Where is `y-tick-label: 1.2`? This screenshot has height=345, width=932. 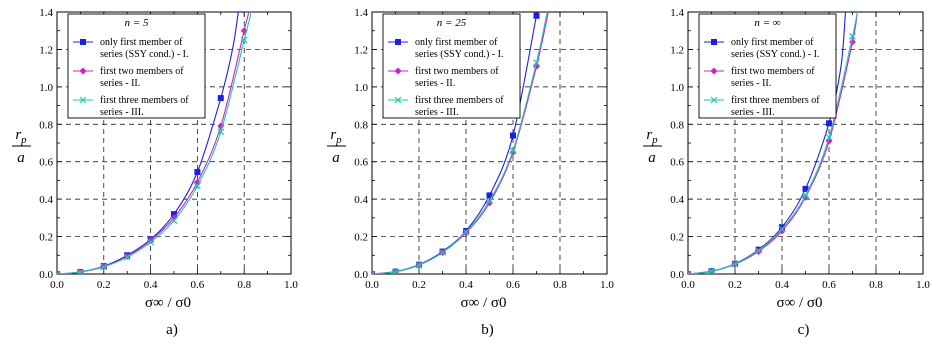 y-tick-label: 1.2 is located at coordinates (361, 50).